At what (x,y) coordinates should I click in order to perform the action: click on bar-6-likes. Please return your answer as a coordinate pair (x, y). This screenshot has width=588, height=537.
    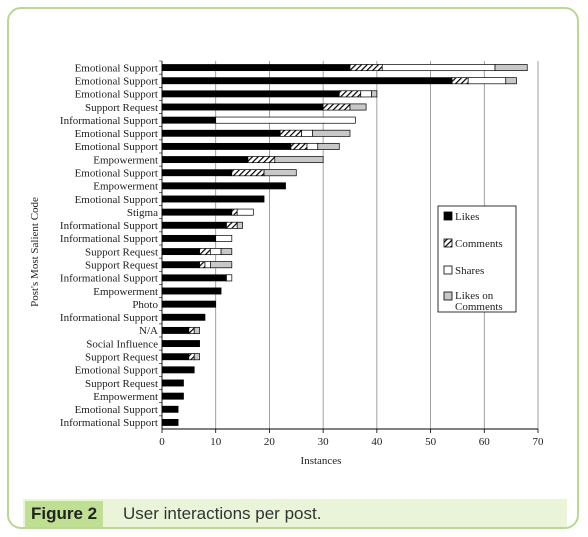
    Looking at the image, I should click on (226, 146).